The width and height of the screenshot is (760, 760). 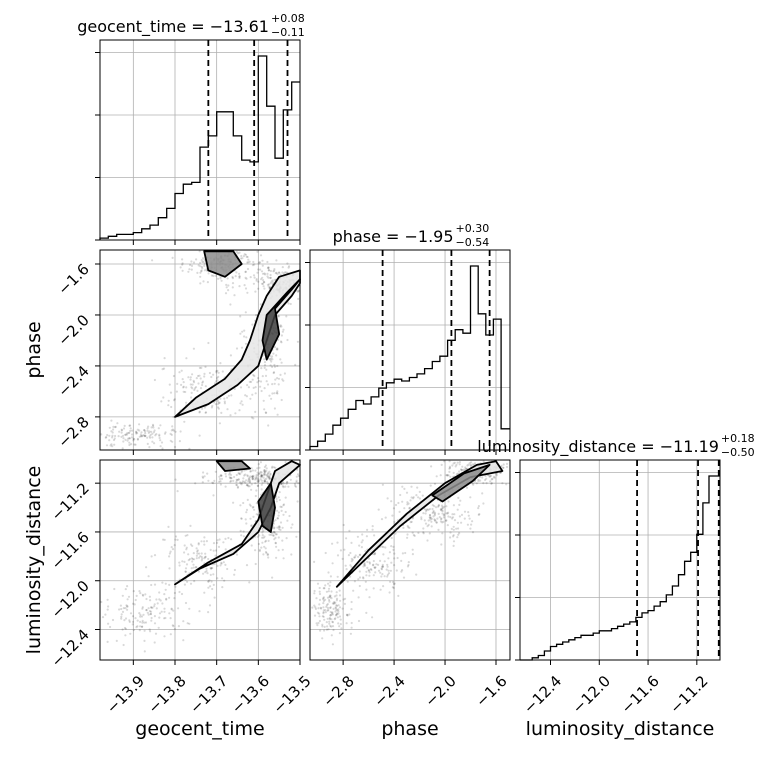 What do you see at coordinates (409, 357) in the screenshot?
I see `histogram-phase` at bounding box center [409, 357].